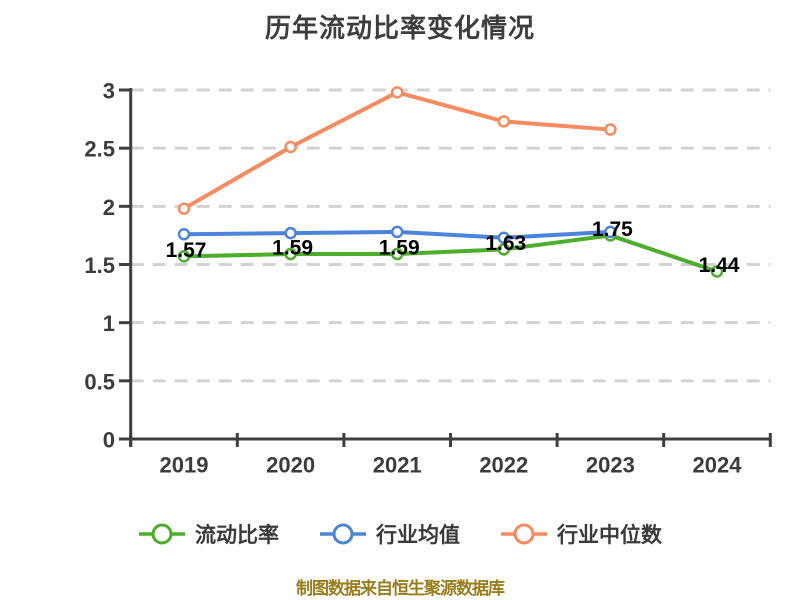  I want to click on x-tick-label: 2024, so click(718, 465).